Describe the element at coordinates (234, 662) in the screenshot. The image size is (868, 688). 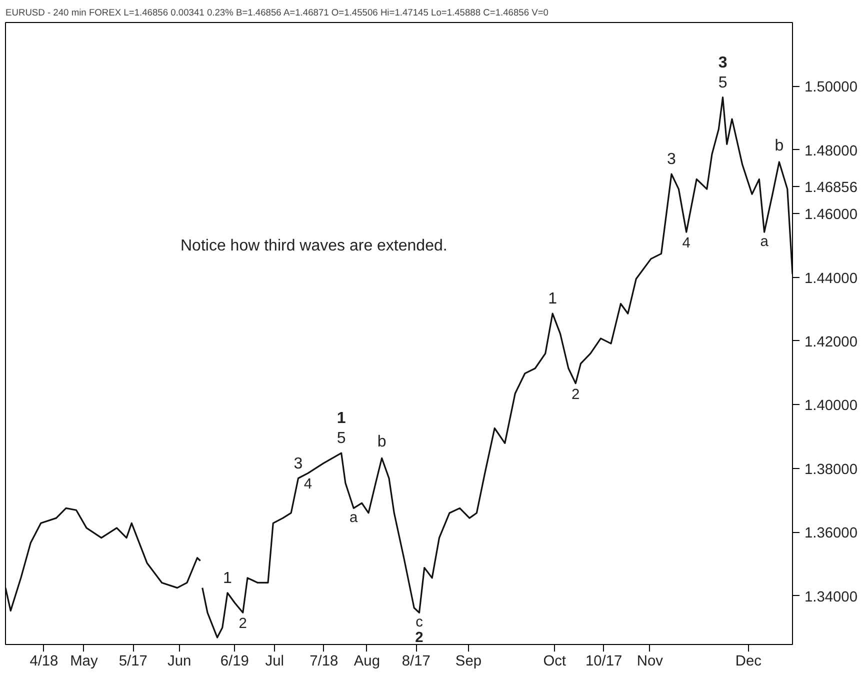
I see `x-tick-label: 6/19` at that location.